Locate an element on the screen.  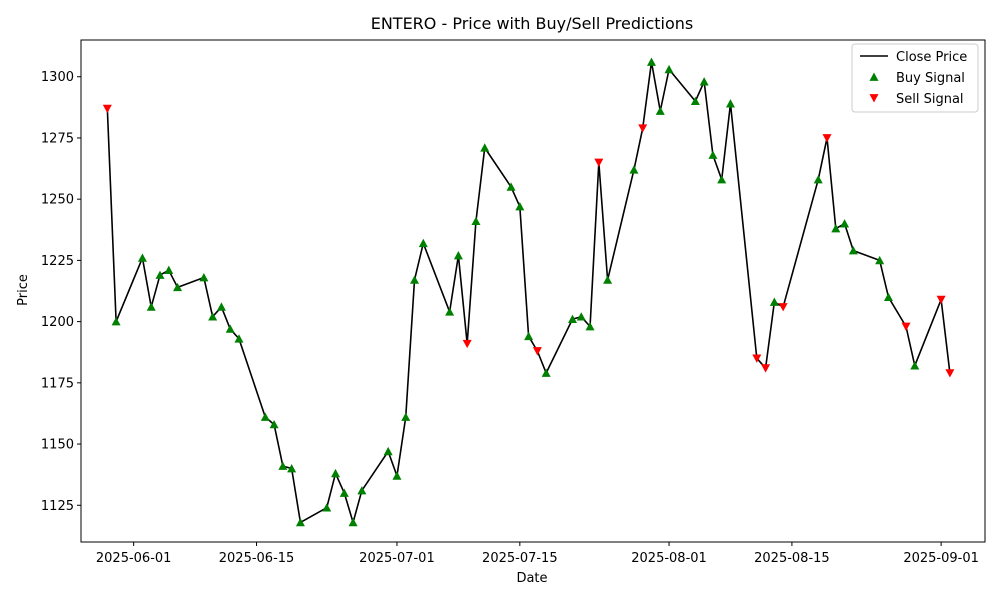
y-tick-label: 1150 is located at coordinates (57, 445).